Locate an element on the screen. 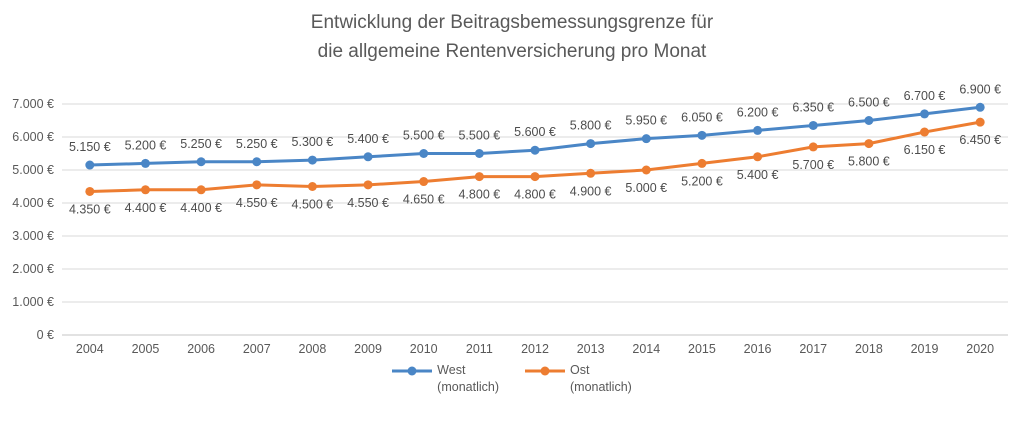 Image resolution: width=1024 pixels, height=422 pixels. west-legend-marker-icon is located at coordinates (412, 371).